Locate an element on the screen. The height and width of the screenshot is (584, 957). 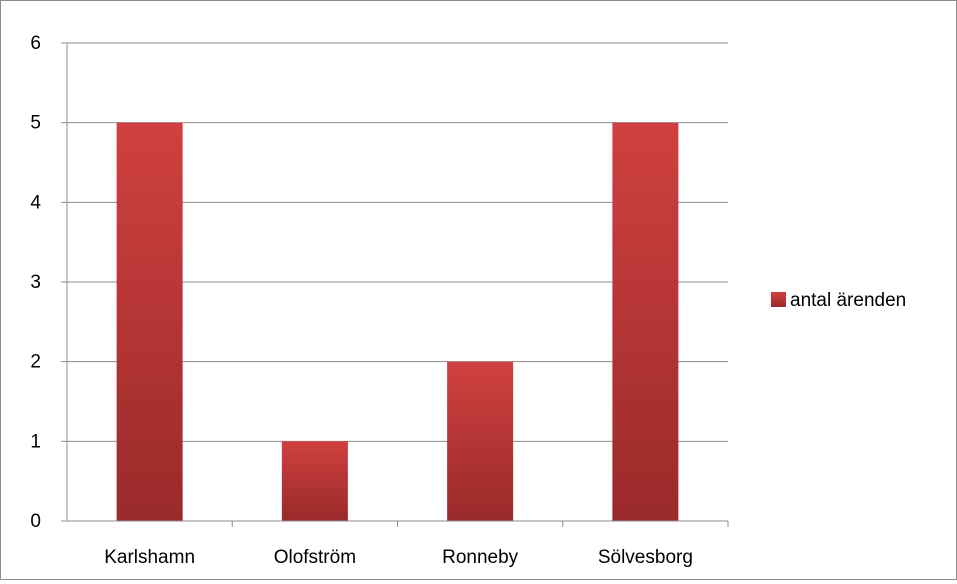
bar-sölvesborg is located at coordinates (645, 322).